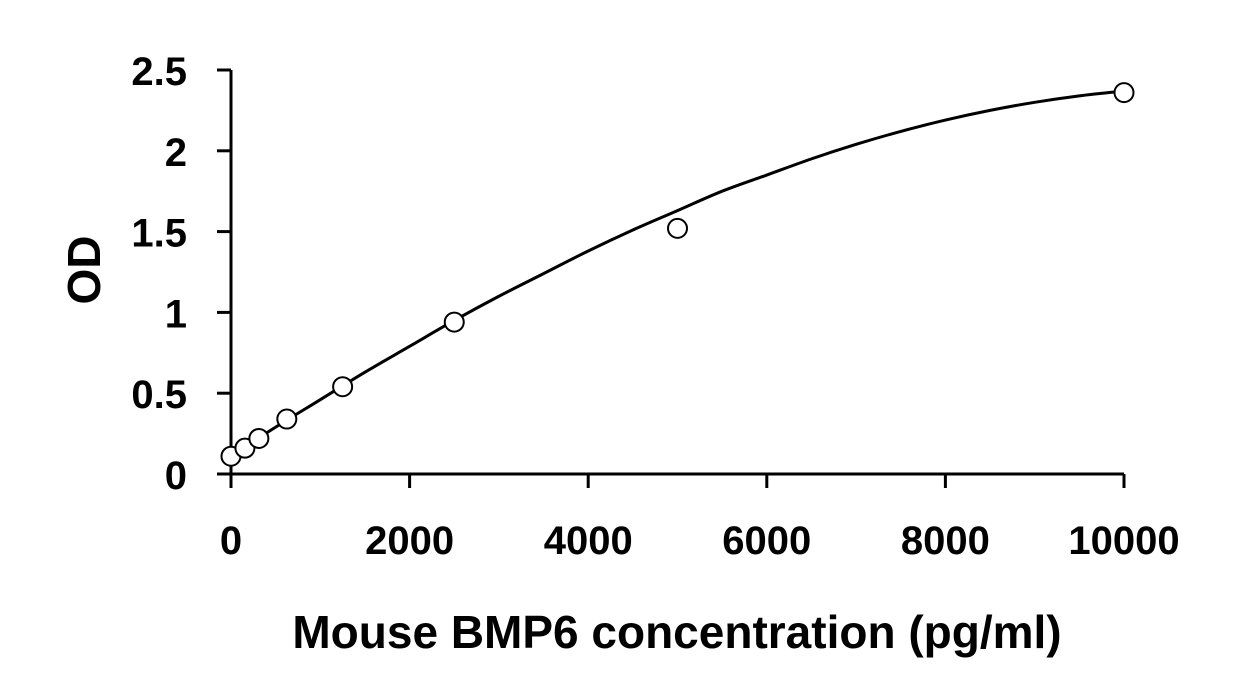 The height and width of the screenshot is (697, 1245). I want to click on x-tick-label: 8000, so click(945, 541).